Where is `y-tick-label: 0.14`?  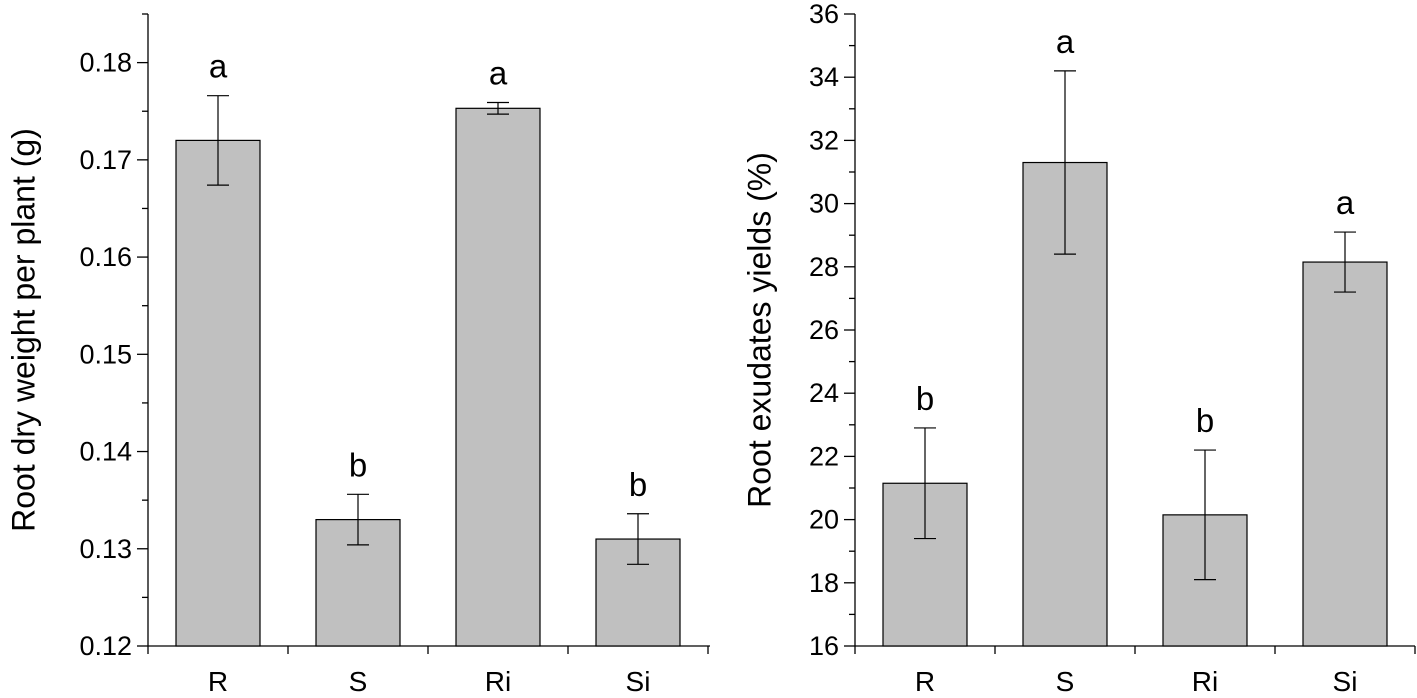
y-tick-label: 0.14 is located at coordinates (105, 452).